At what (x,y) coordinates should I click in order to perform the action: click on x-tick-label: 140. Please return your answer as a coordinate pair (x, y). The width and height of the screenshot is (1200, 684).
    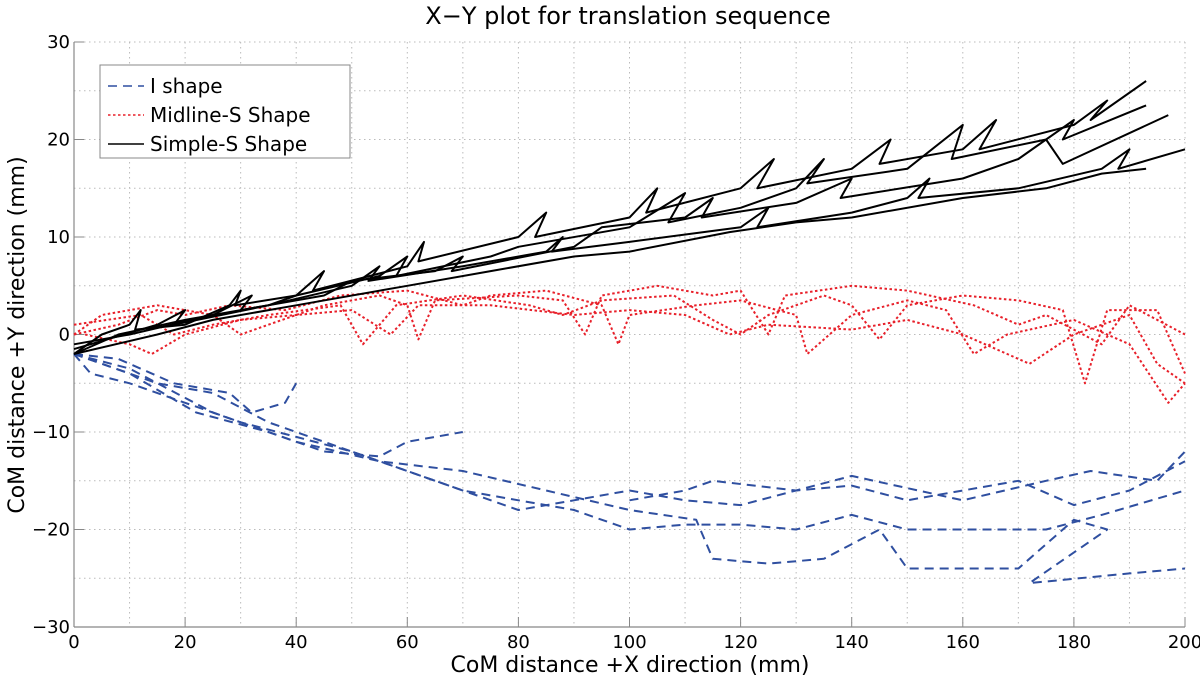
    Looking at the image, I should click on (852, 642).